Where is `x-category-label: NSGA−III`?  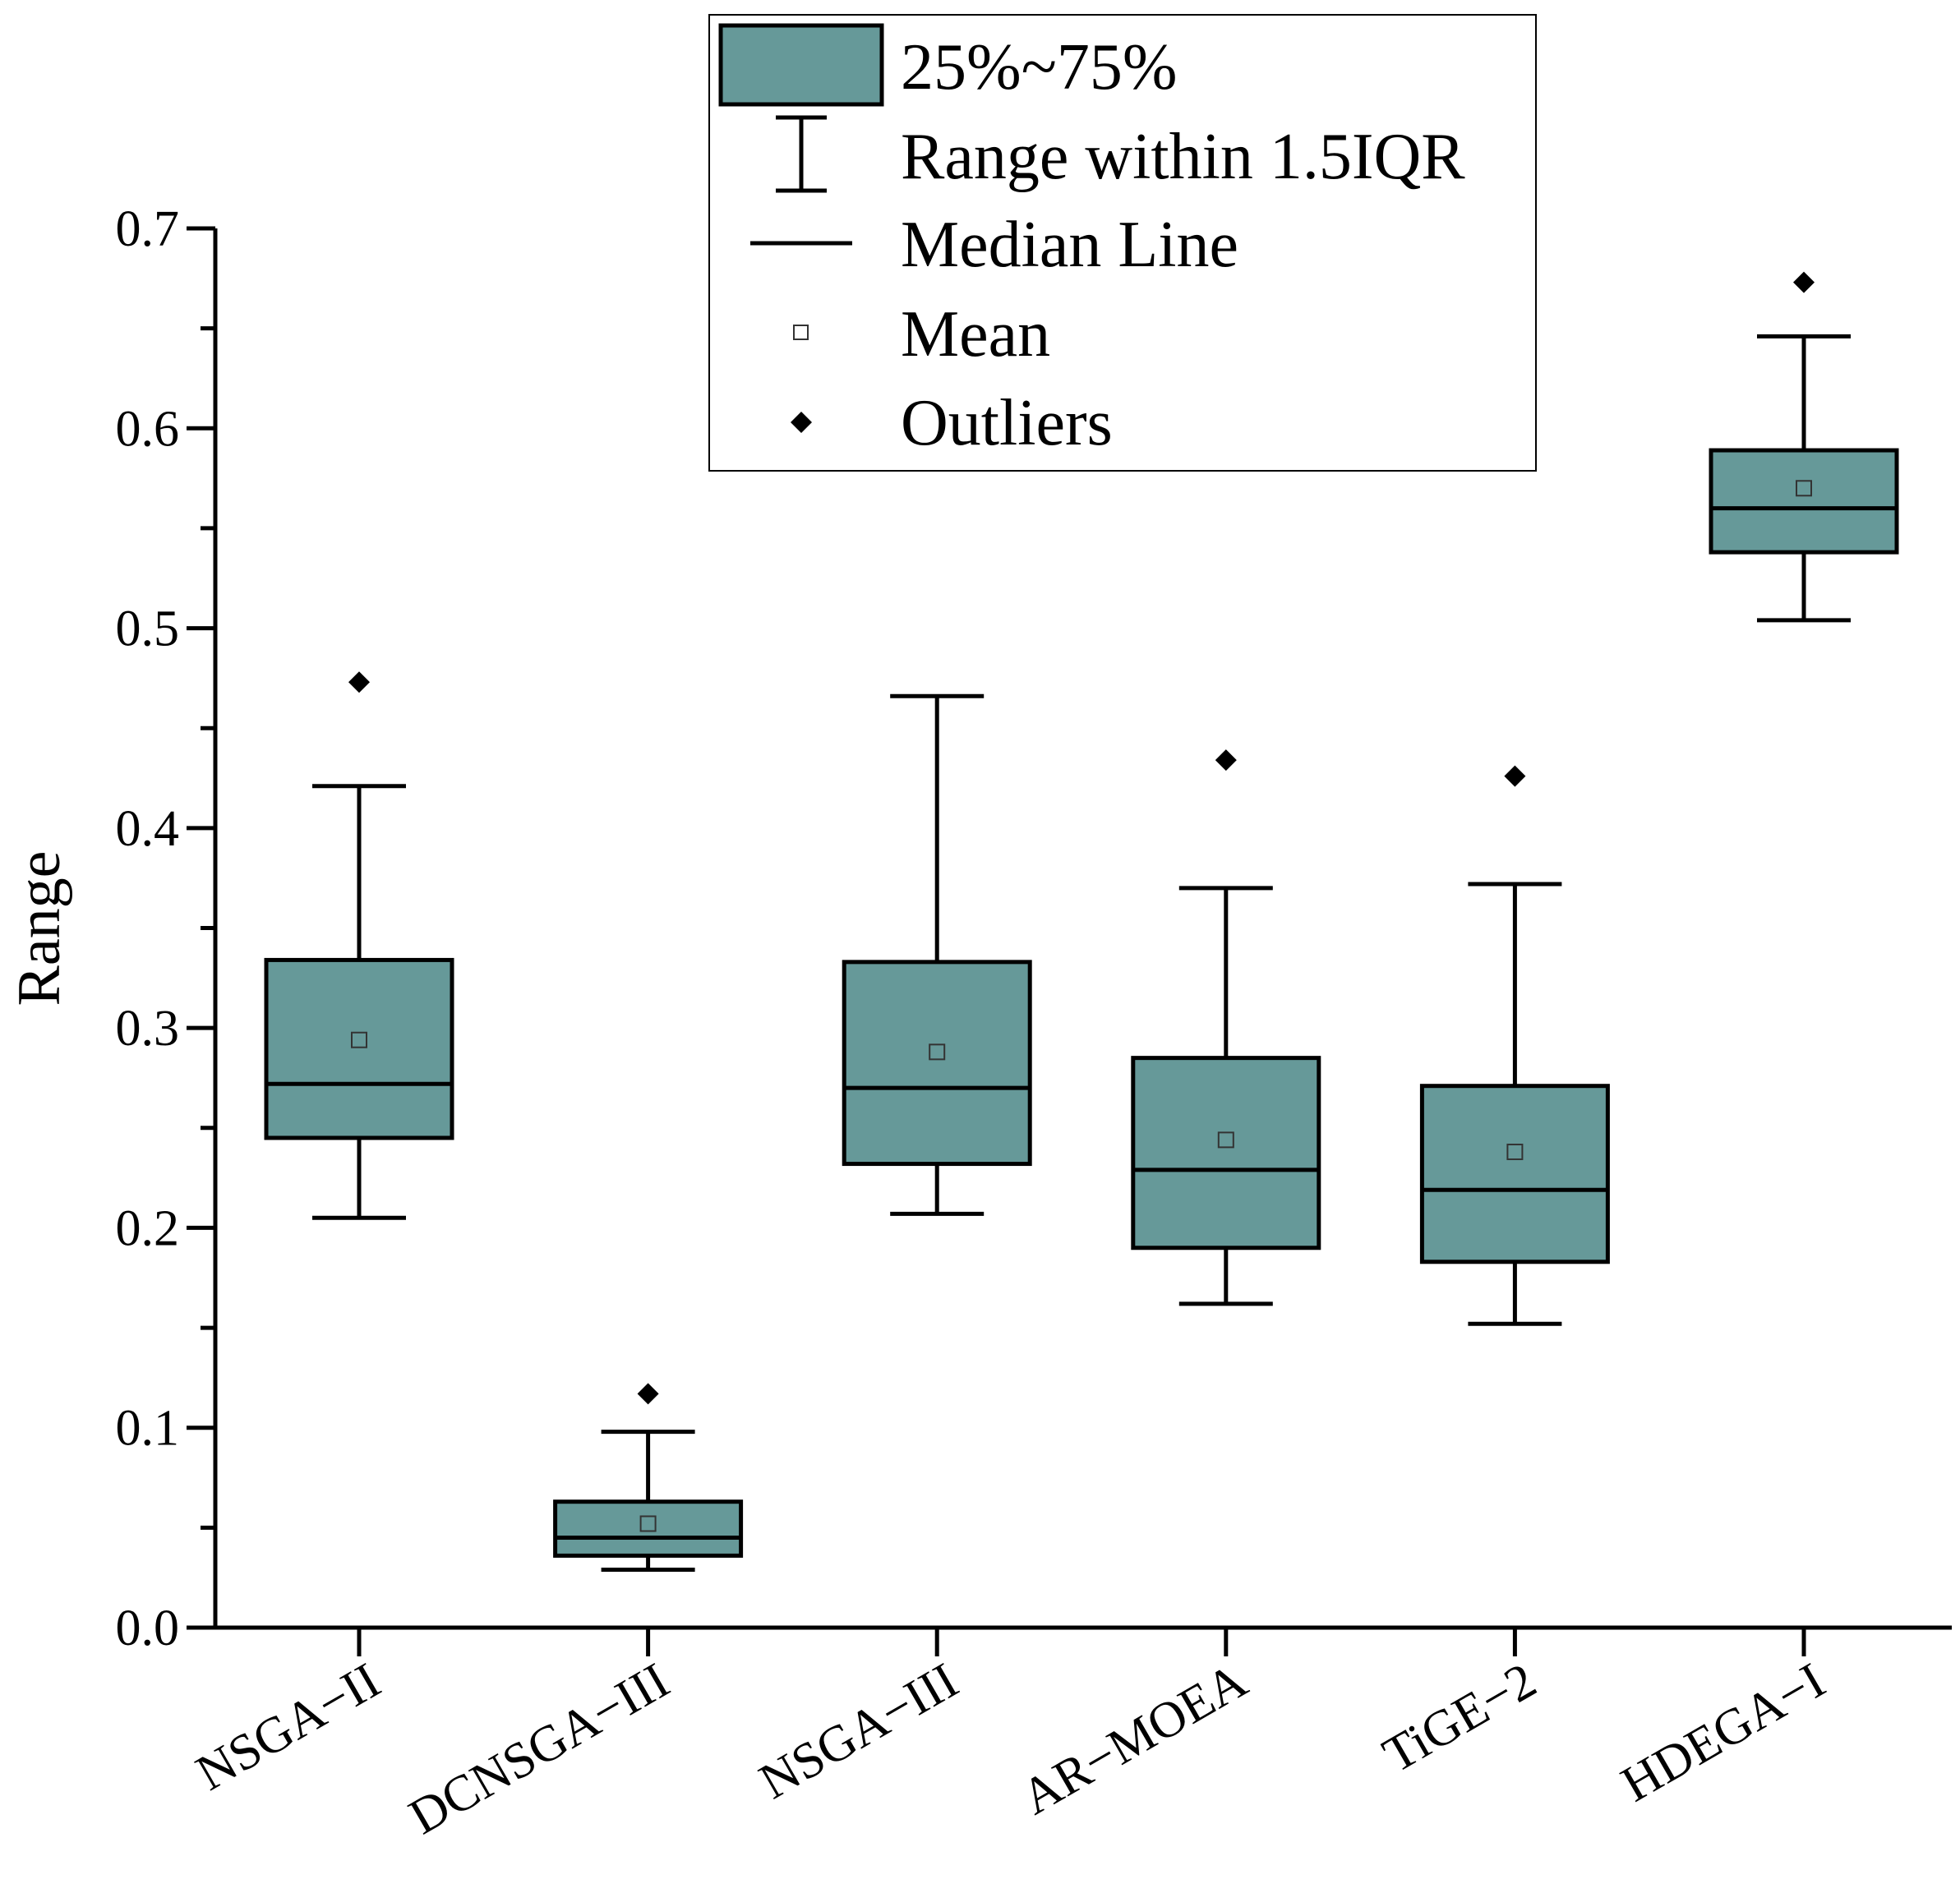 x-category-label: NSGA−III is located at coordinates (859, 1731).